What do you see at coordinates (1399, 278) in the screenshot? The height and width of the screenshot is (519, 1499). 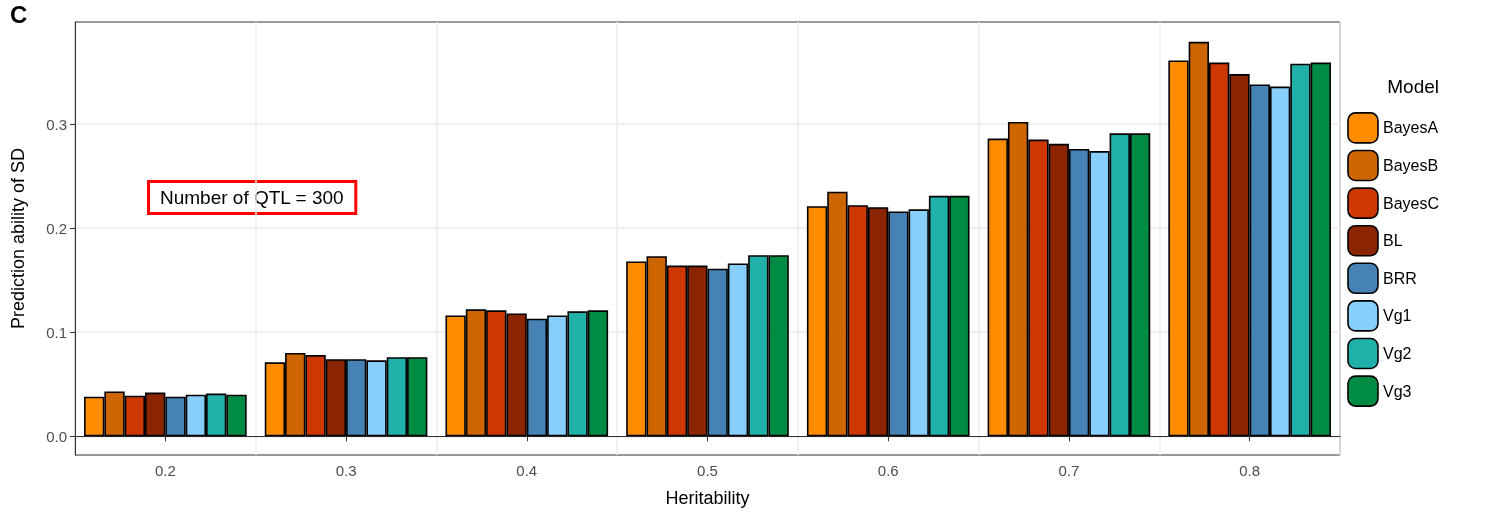 I see `legend-label: BRR` at bounding box center [1399, 278].